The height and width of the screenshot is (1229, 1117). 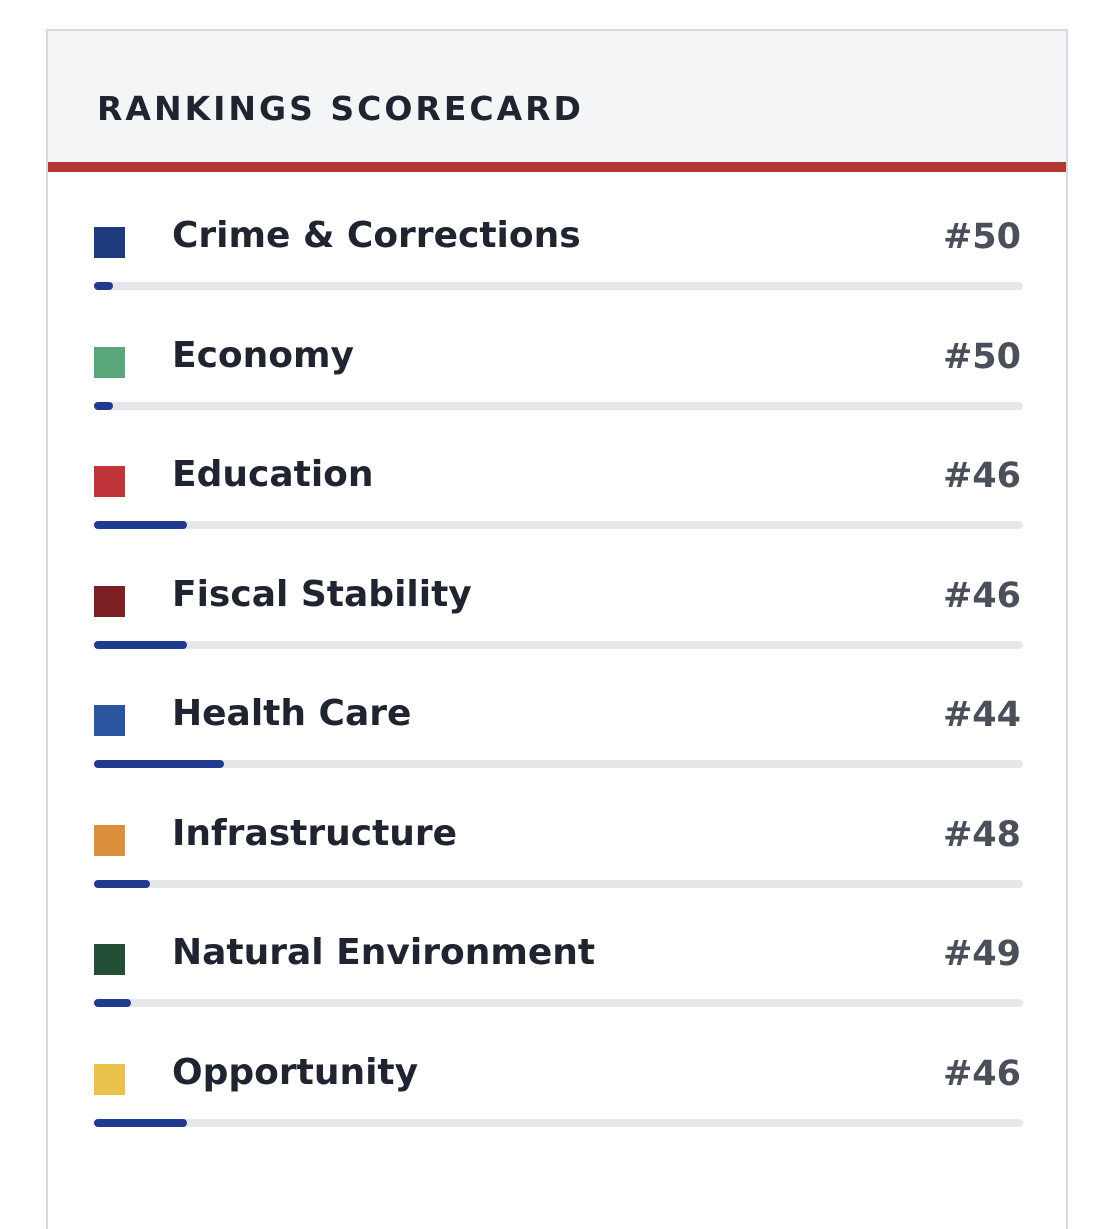 I want to click on category-label: Infrastructure, so click(x=315, y=833).